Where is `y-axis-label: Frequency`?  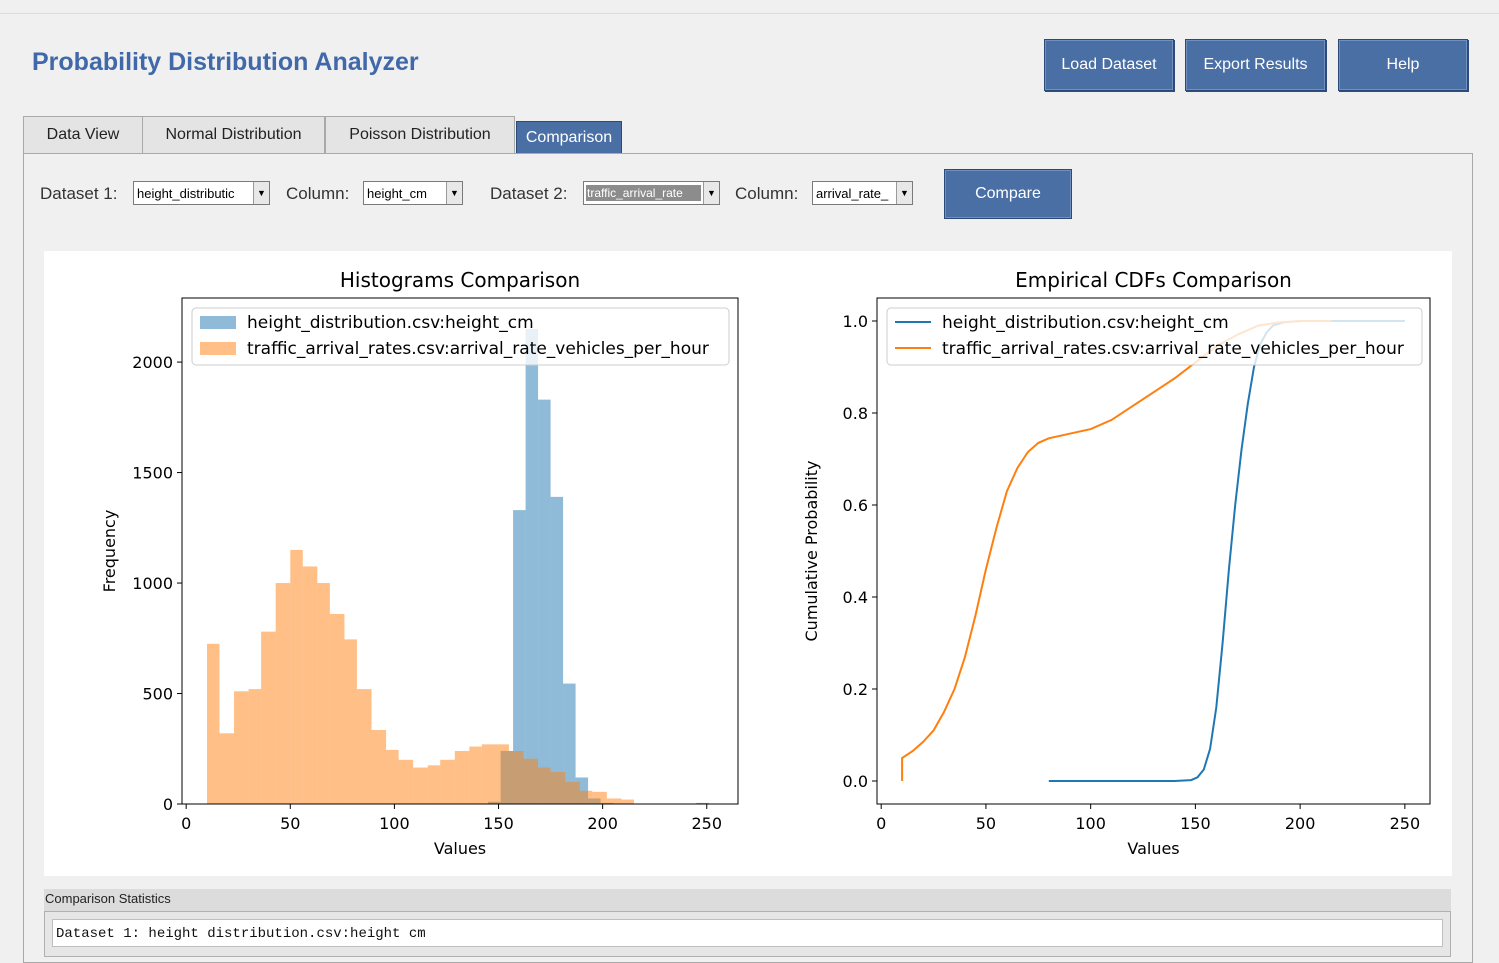 y-axis-label: Frequency is located at coordinates (109, 551).